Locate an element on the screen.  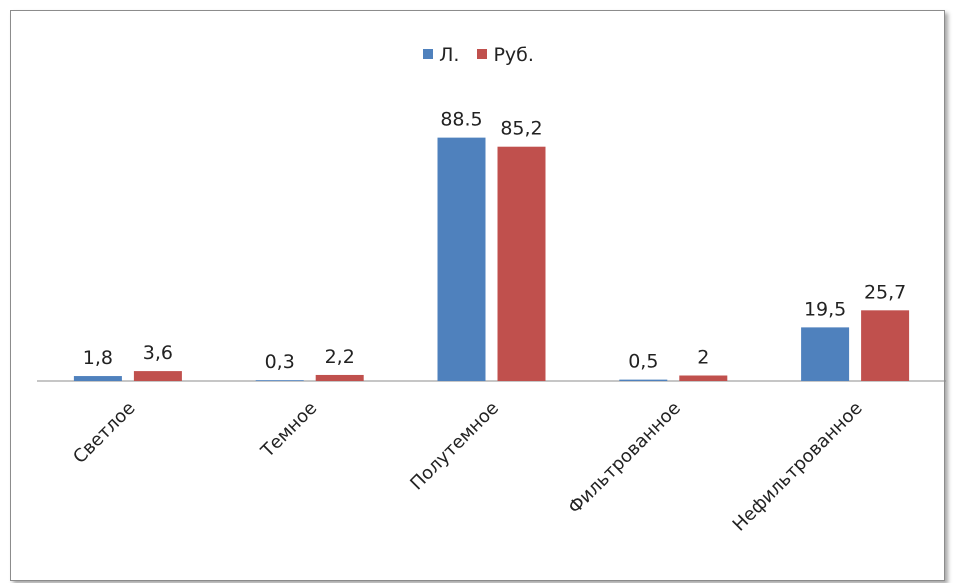
data-label-1-5: 19,5 is located at coordinates (825, 309).